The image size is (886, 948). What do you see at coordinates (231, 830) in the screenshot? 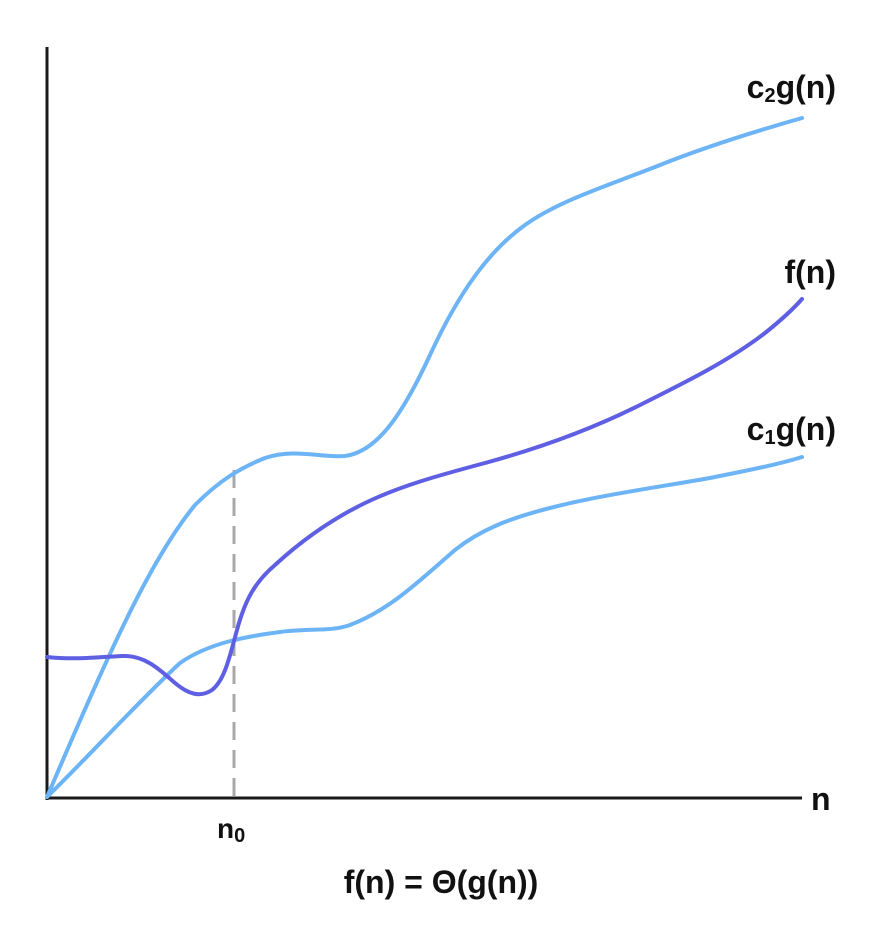
I see `threshold-label: n0` at bounding box center [231, 830].